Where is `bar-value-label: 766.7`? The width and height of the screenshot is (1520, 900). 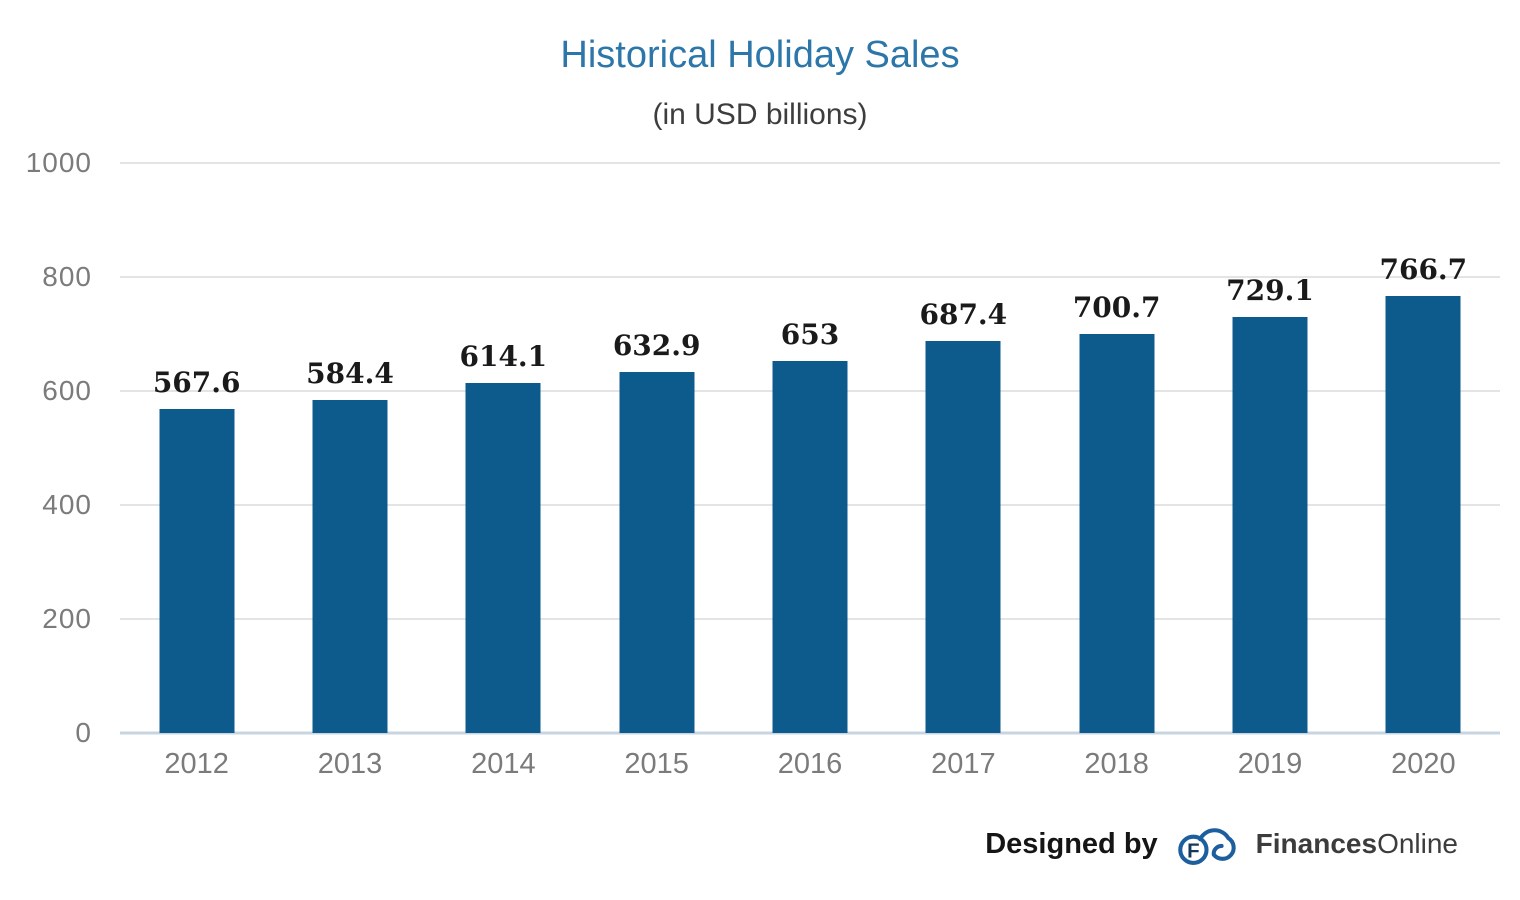 bar-value-label: 766.7 is located at coordinates (1423, 269).